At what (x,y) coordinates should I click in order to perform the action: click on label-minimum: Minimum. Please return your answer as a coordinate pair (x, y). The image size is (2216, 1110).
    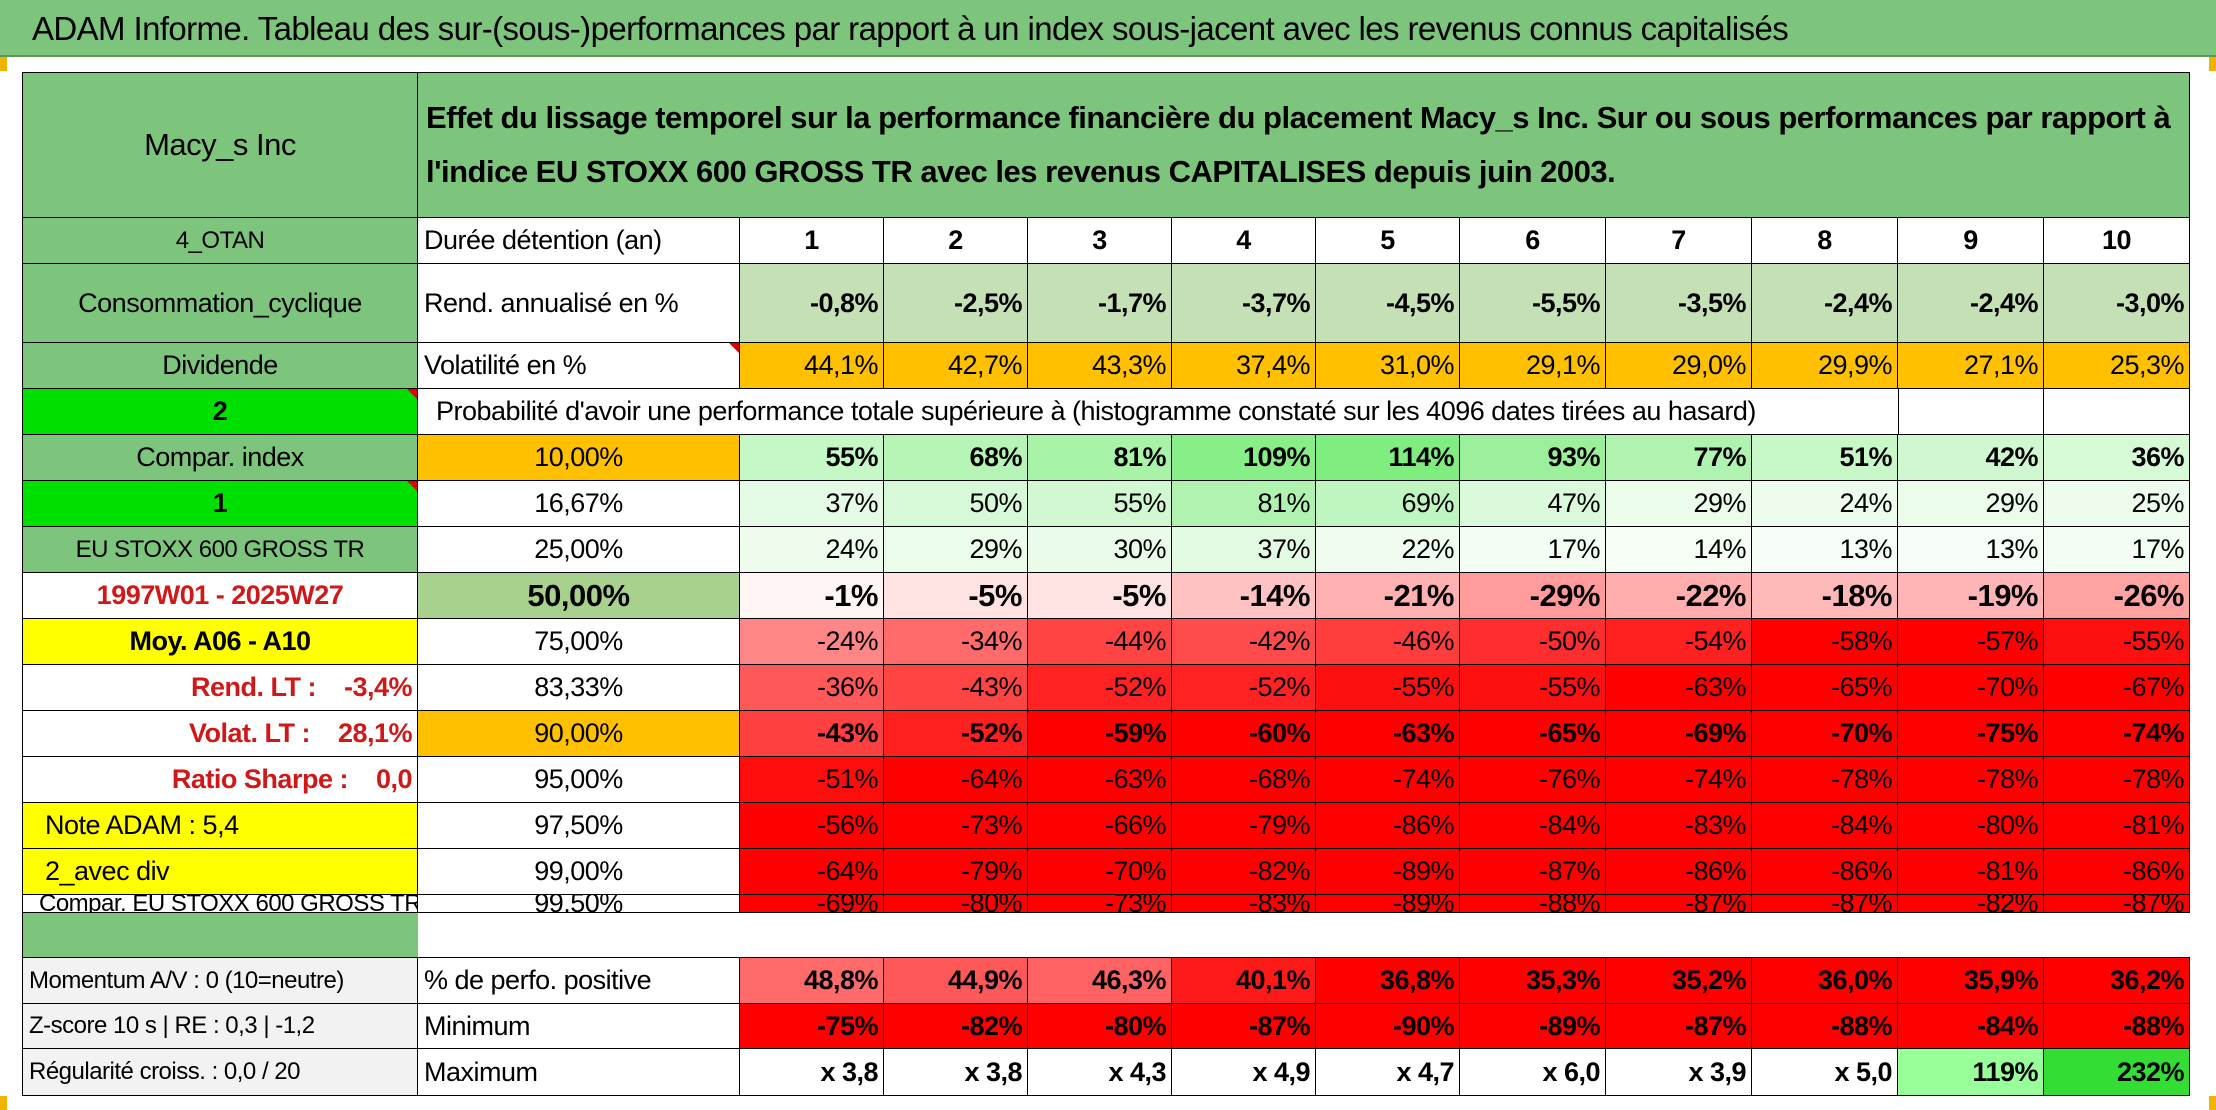
    Looking at the image, I should click on (579, 1026).